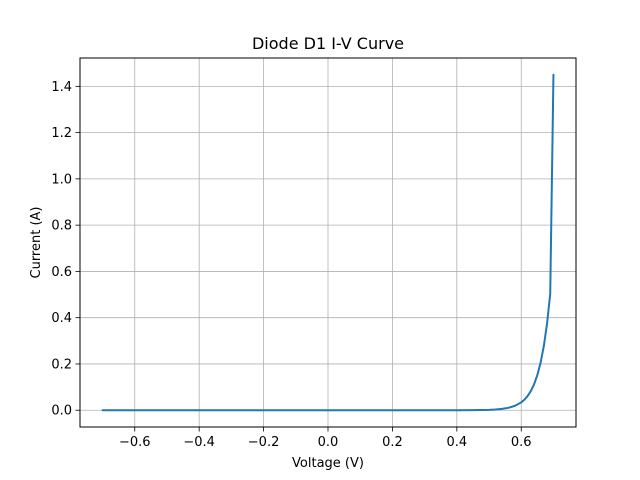 This screenshot has width=640, height=480. Describe the element at coordinates (61, 411) in the screenshot. I see `y-tick-label: 0.0` at that location.